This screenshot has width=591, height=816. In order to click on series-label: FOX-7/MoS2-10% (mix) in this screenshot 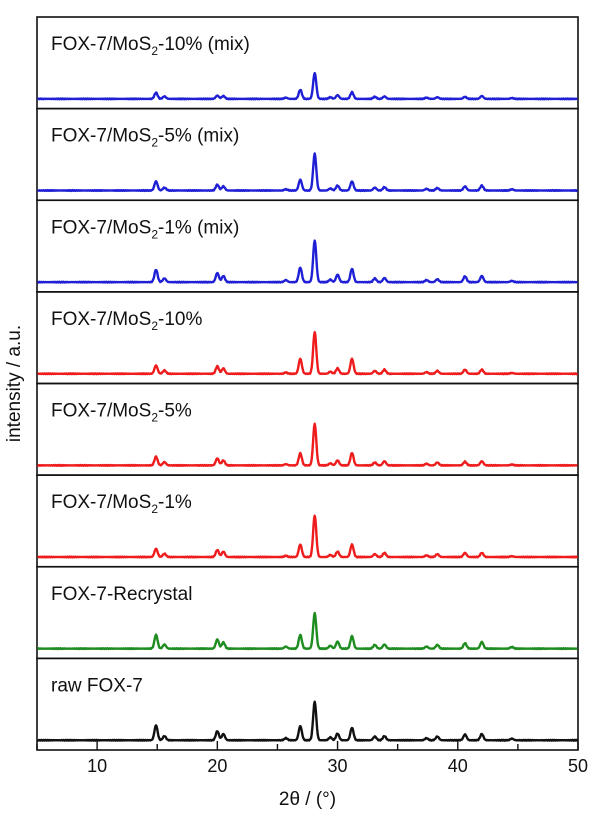, I will do `click(150, 46)`.